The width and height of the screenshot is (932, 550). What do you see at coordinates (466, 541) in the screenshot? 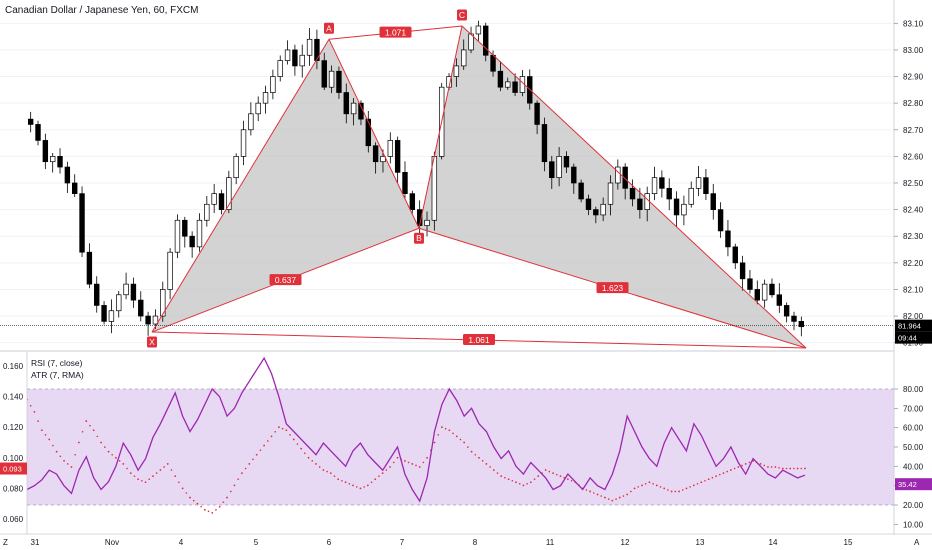
I see `time-axis: 31 Nov 4 5 6 7 8 11 12 13 14 15 Z A` at bounding box center [466, 541].